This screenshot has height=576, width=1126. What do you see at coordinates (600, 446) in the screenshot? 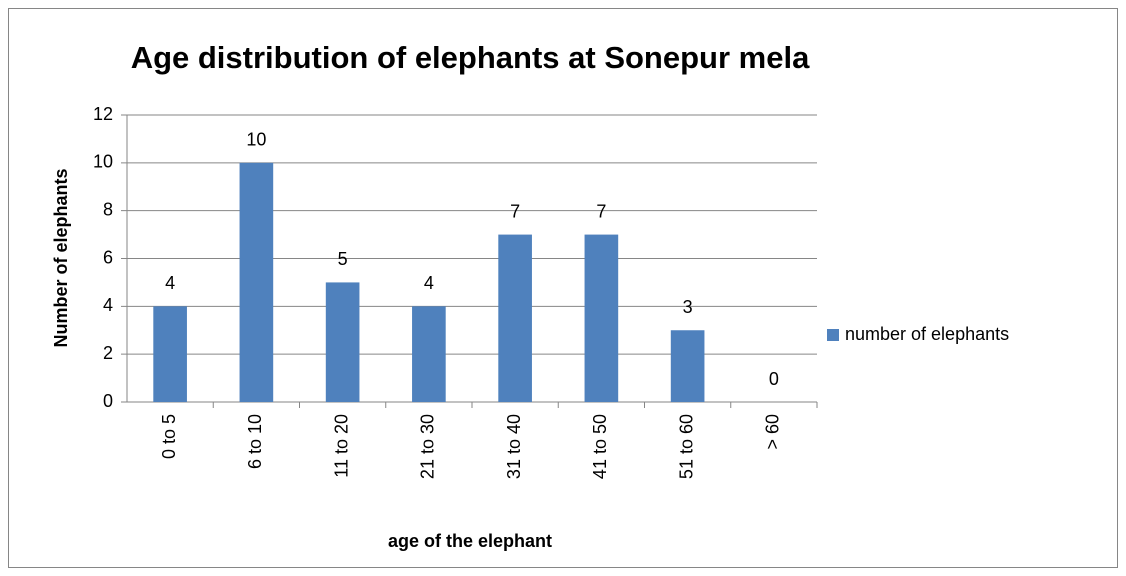
I see `x-tick-label: 41 to 50` at bounding box center [600, 446].